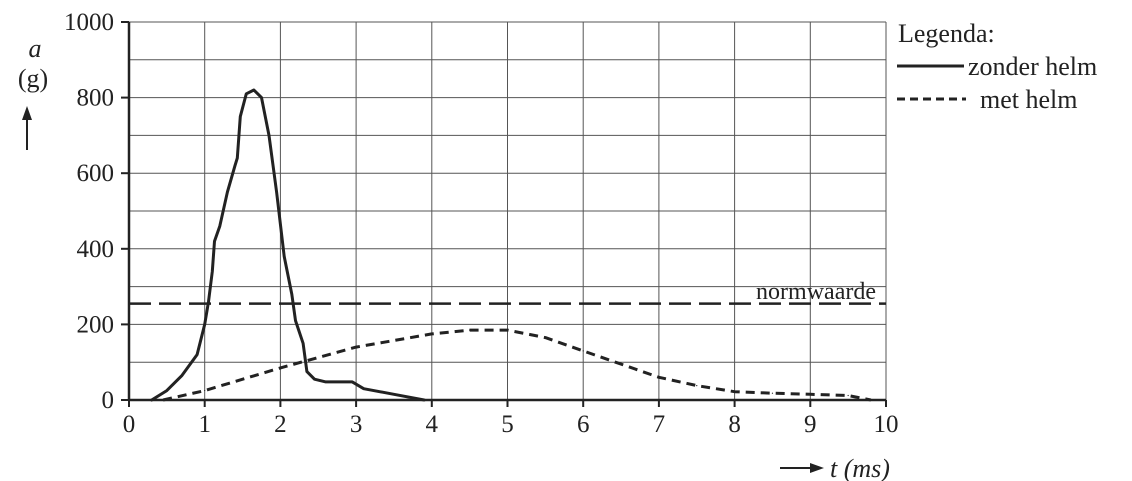 The height and width of the screenshot is (481, 1132). What do you see at coordinates (810, 424) in the screenshot?
I see `x-tick-label: 9` at bounding box center [810, 424].